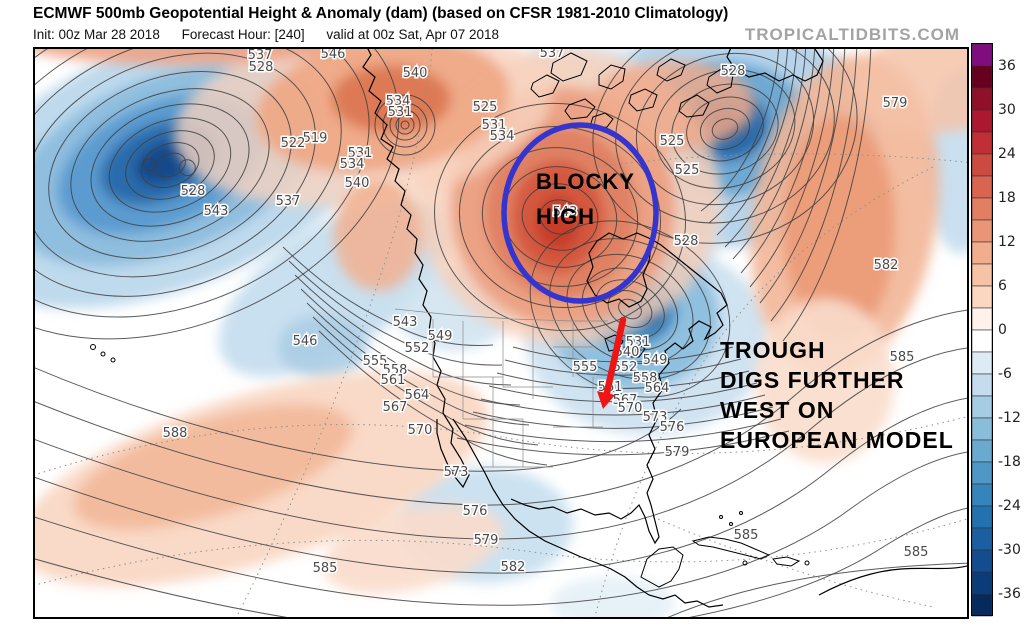  I want to click on valid-time: valid at 00z Sat, Apr 07 2018, so click(413, 34).